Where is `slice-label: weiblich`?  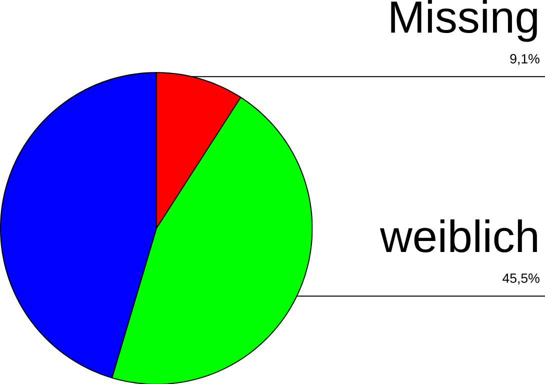 slice-label: weiblich is located at coordinates (458, 235).